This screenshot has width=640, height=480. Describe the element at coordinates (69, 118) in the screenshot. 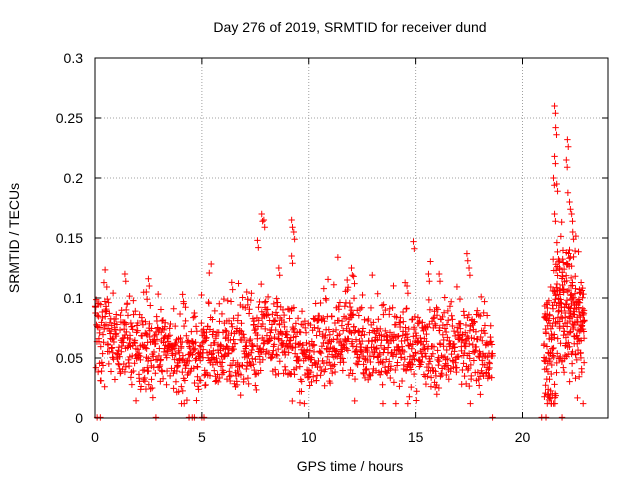

I see `y-tick-label: 0.25` at that location.